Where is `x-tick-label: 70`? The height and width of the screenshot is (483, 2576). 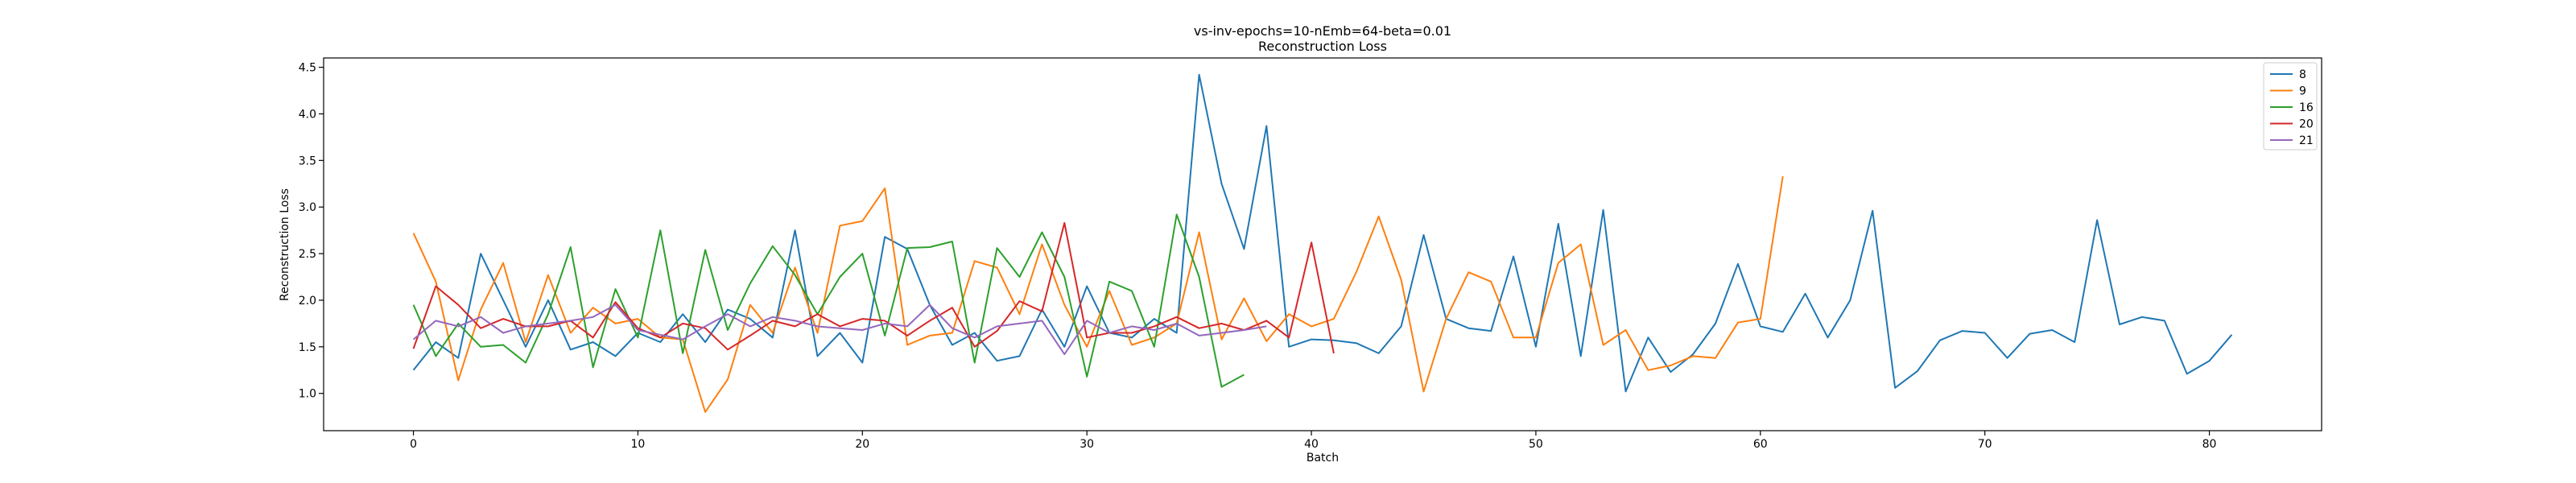 x-tick-label: 70 is located at coordinates (1985, 444).